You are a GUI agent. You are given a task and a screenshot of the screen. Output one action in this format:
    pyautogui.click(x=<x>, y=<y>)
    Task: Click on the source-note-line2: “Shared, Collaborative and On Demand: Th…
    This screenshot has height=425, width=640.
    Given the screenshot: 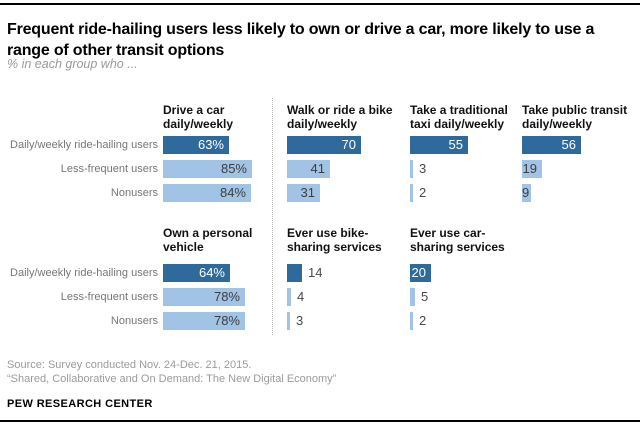 What is the action you would take?
    pyautogui.click(x=172, y=379)
    